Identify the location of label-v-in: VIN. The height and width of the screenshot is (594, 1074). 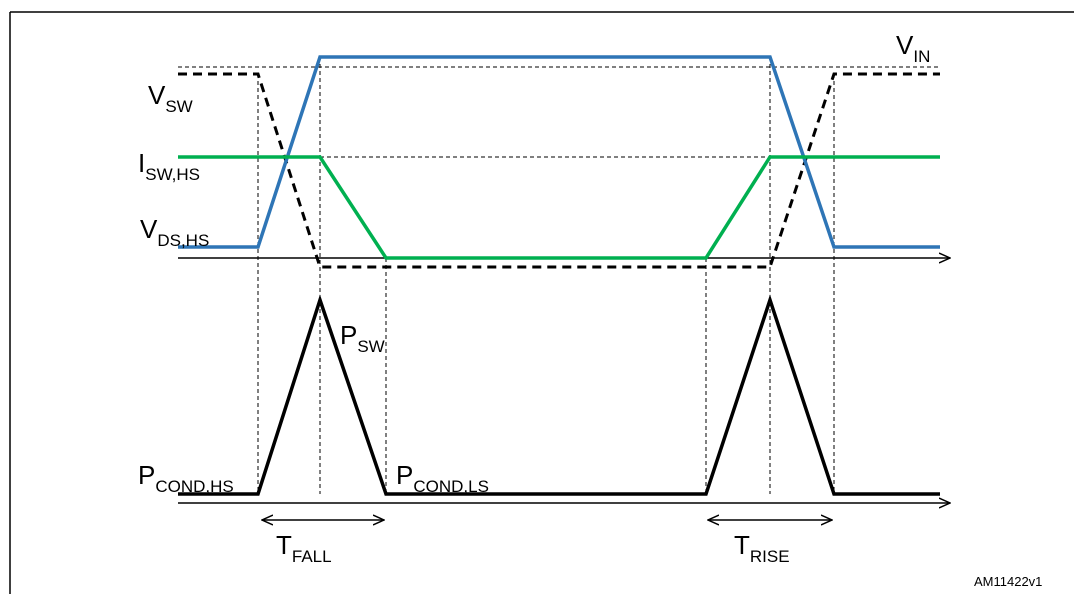
(913, 48).